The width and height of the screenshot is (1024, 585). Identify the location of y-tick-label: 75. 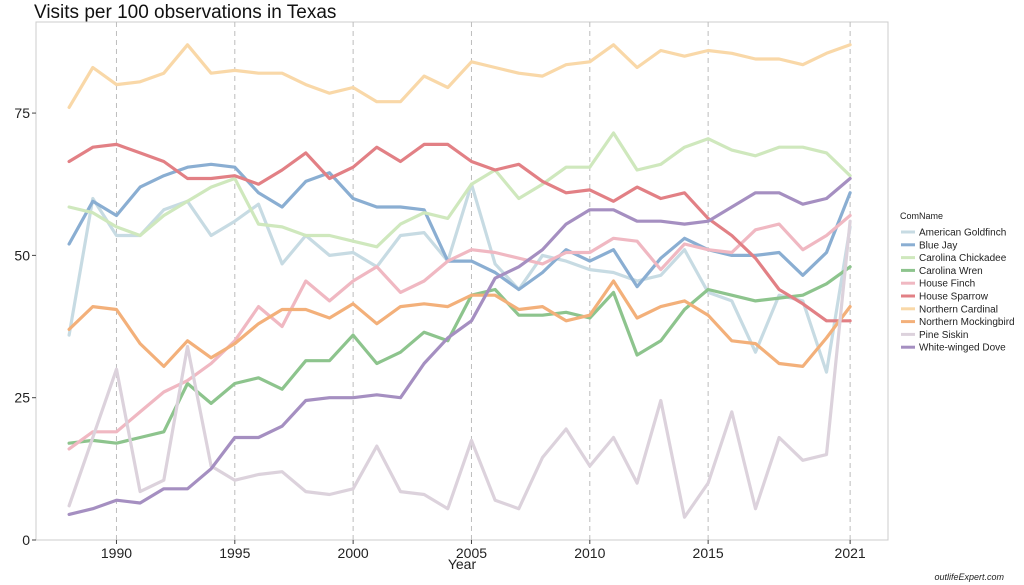
(22, 113).